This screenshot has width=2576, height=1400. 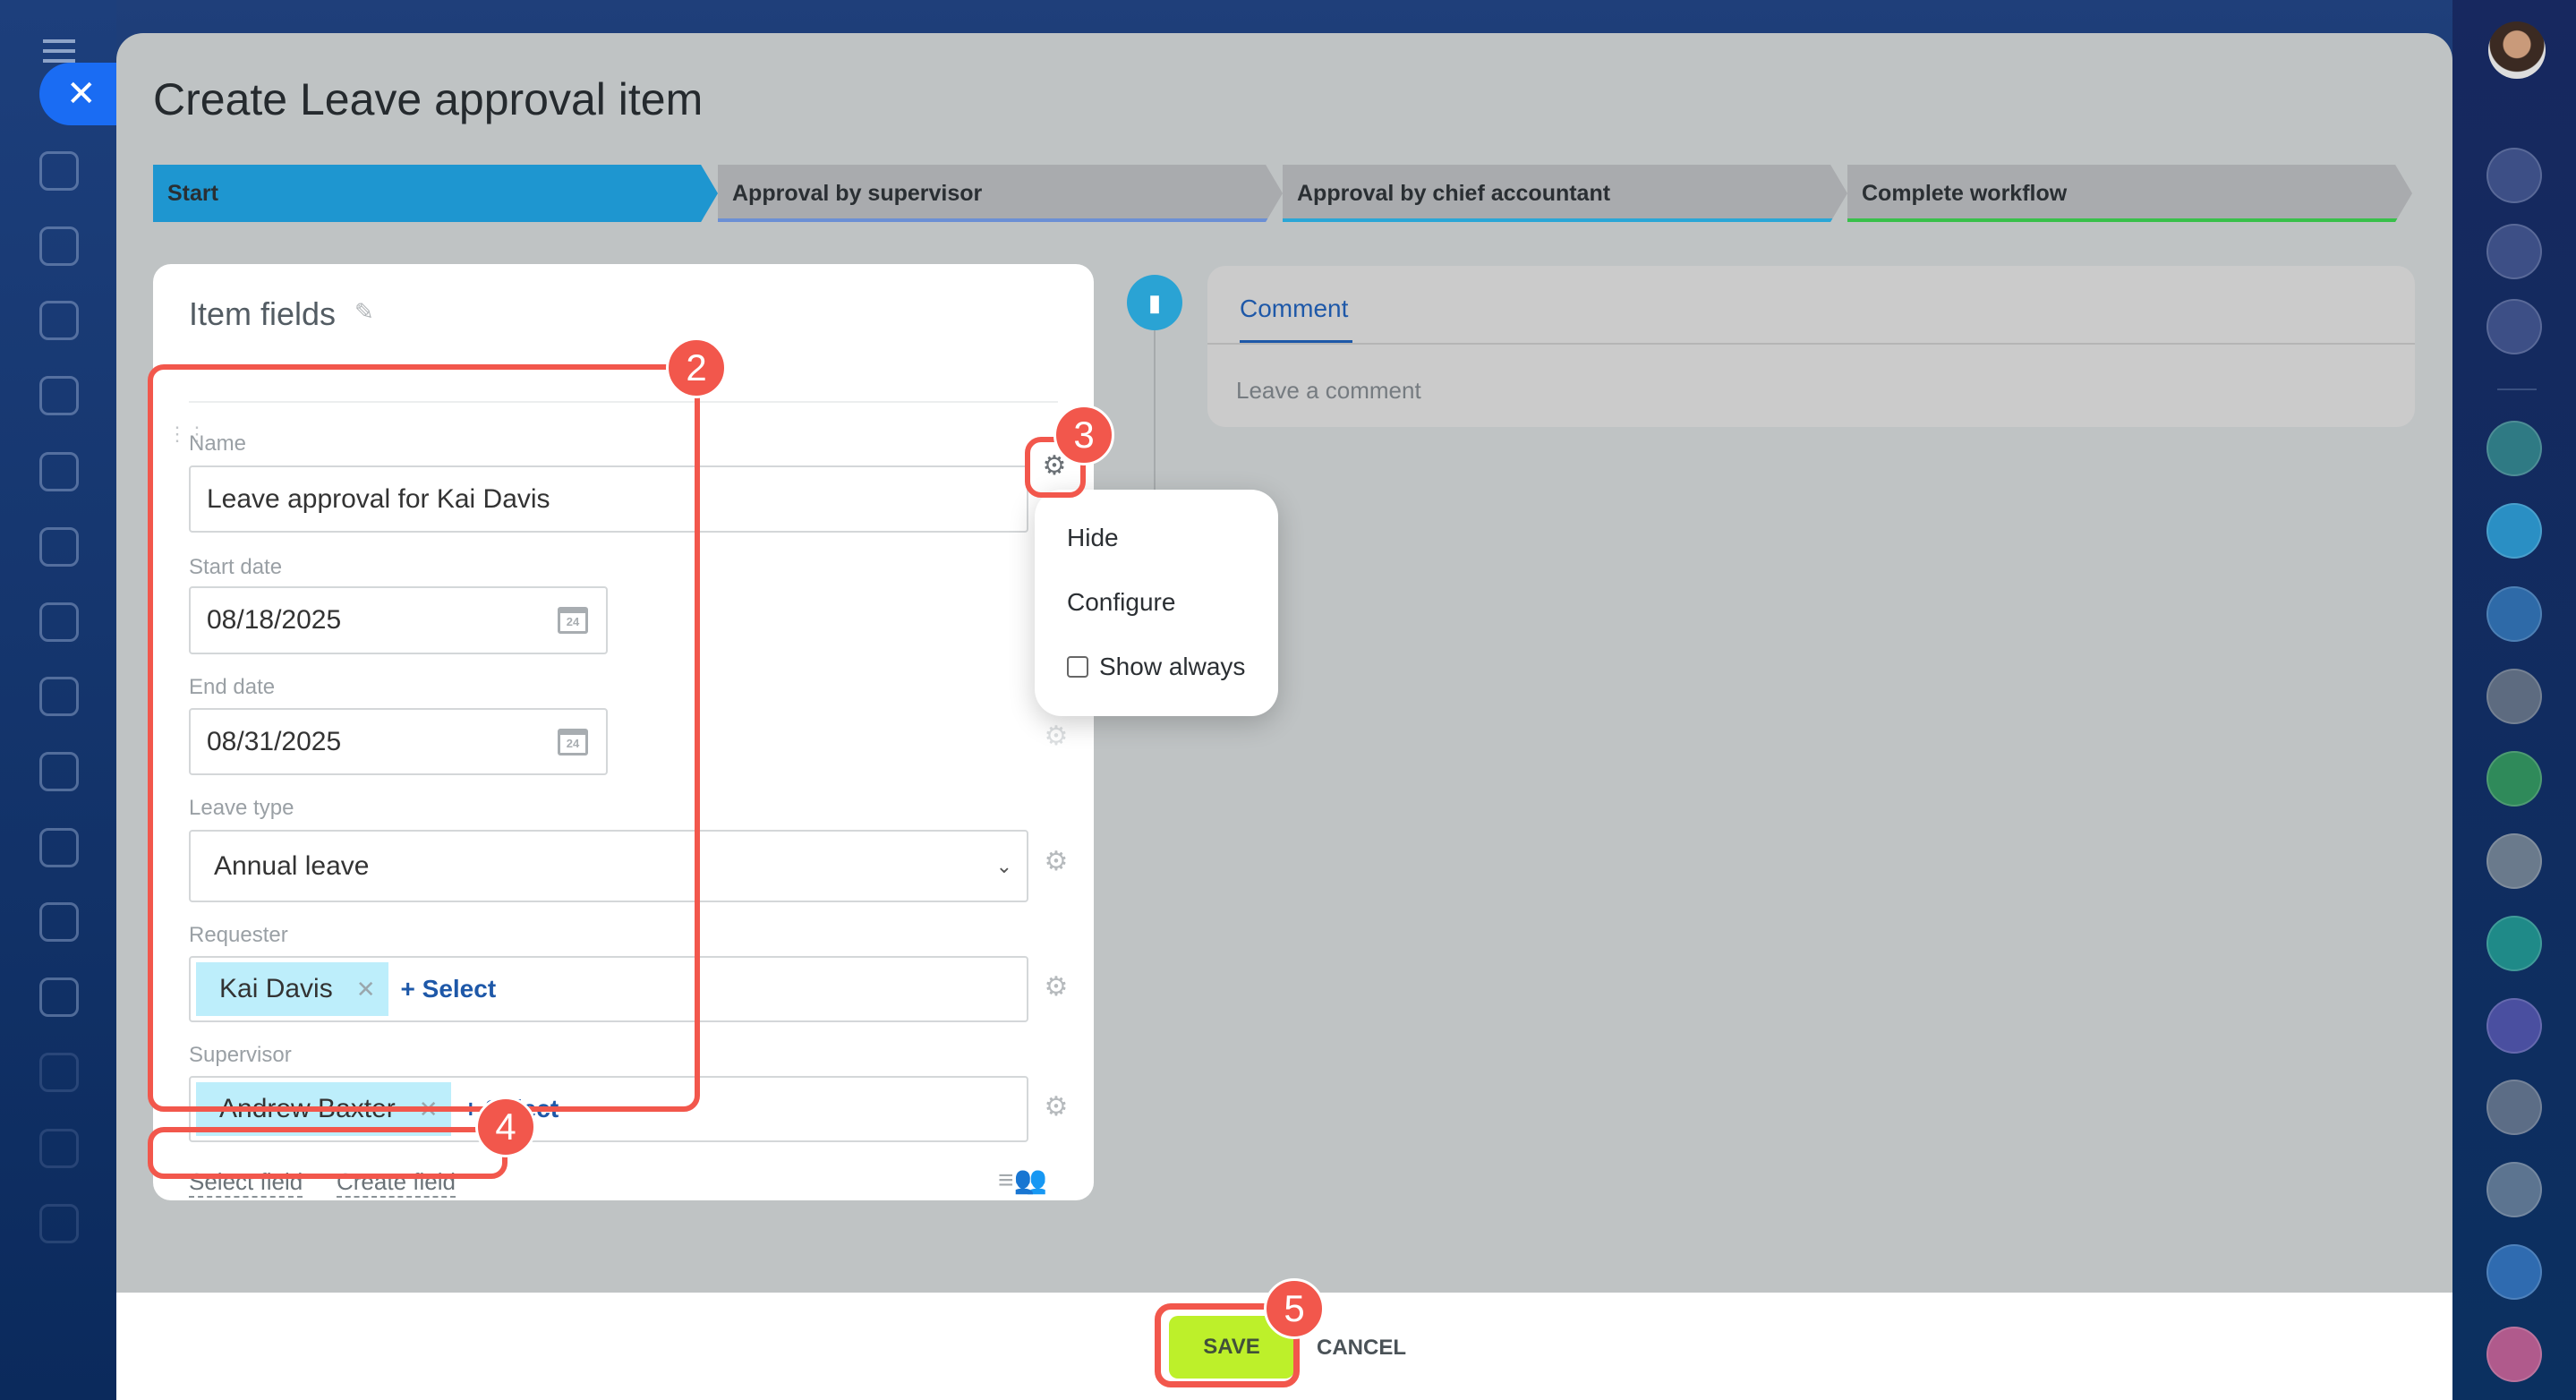 What do you see at coordinates (2514, 1026) in the screenshot?
I see `task-chat-purple-icon` at bounding box center [2514, 1026].